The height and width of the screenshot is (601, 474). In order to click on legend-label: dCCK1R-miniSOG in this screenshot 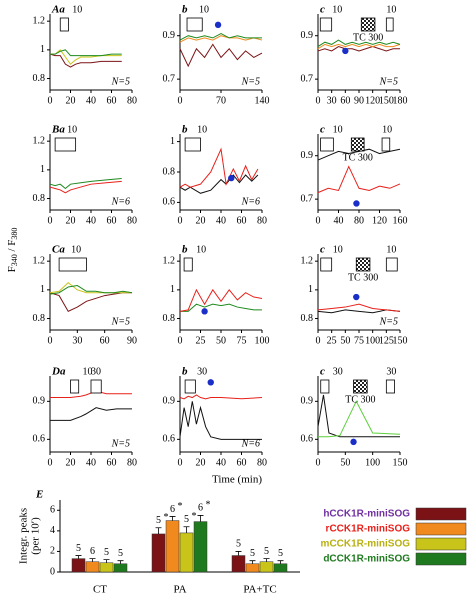, I will do `click(366, 559)`.